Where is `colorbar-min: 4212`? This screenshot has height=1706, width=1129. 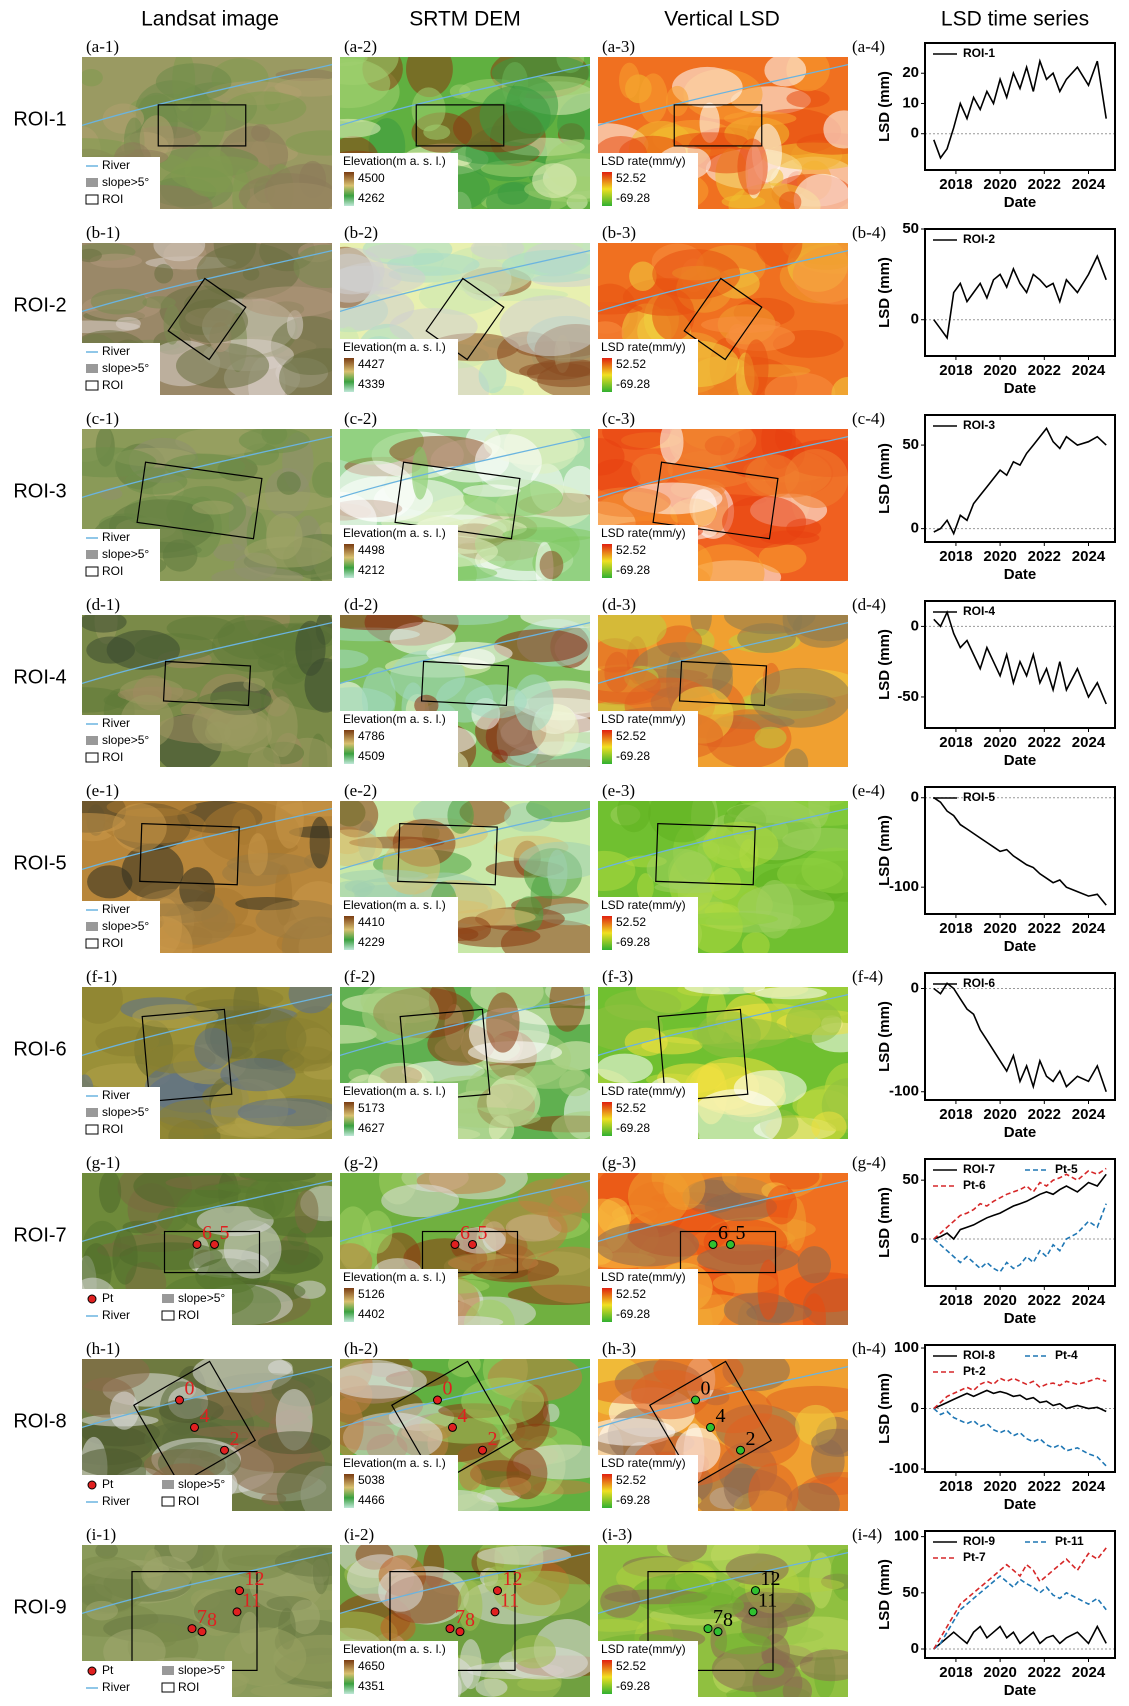 colorbar-min: 4212 is located at coordinates (371, 570).